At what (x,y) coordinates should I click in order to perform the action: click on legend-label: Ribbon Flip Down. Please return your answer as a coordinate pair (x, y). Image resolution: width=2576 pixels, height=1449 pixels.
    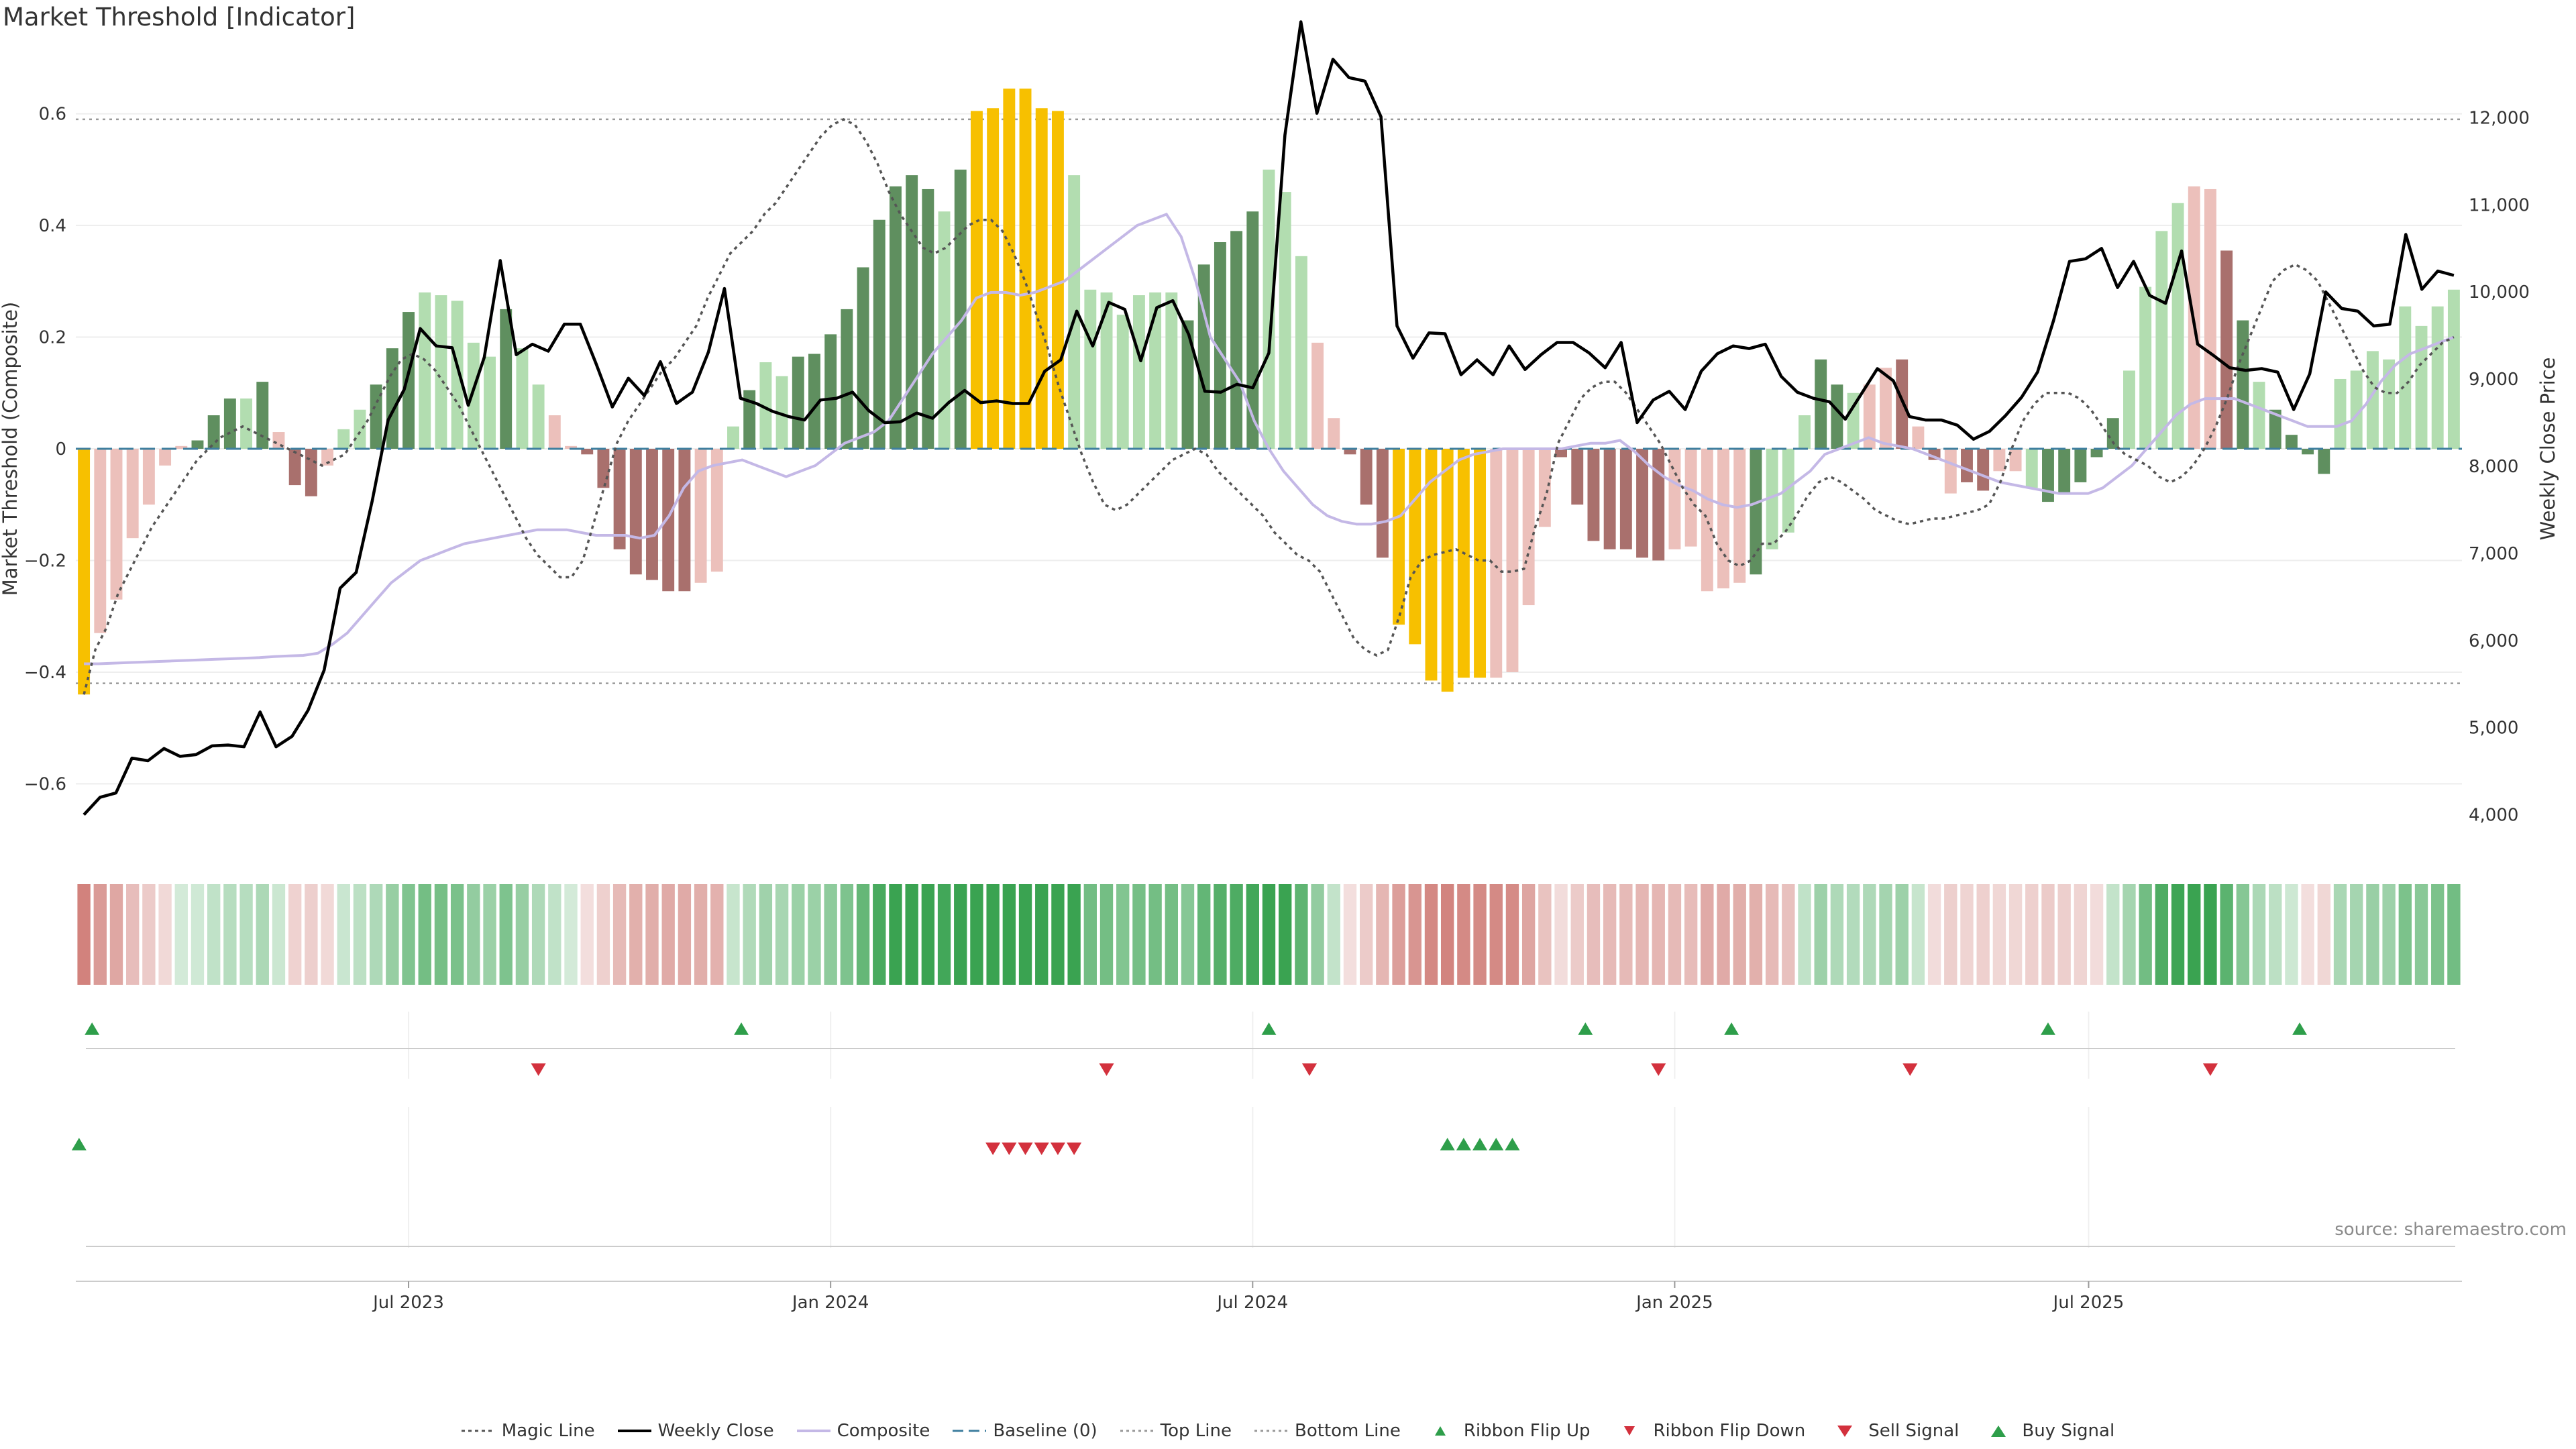
    Looking at the image, I should click on (1729, 1431).